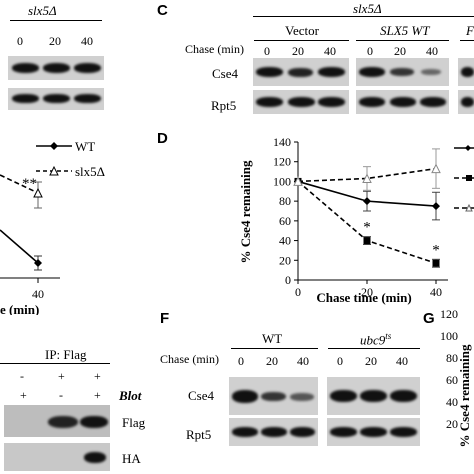 This screenshot has height=474, width=474. Describe the element at coordinates (285, 221) in the screenshot. I see `panel-d-ytick-label: 60` at that location.